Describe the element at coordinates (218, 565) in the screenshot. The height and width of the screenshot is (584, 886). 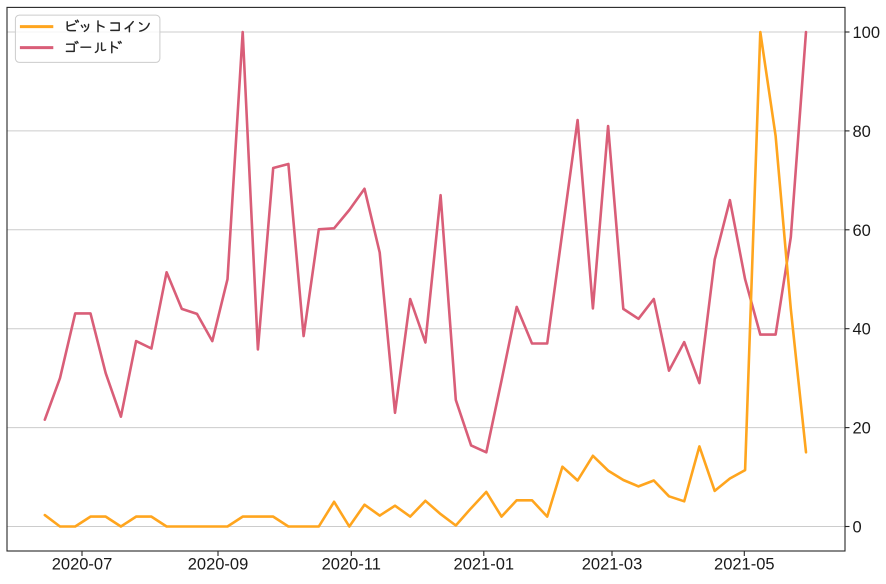
I see `svg-text: 2020-09` at that location.